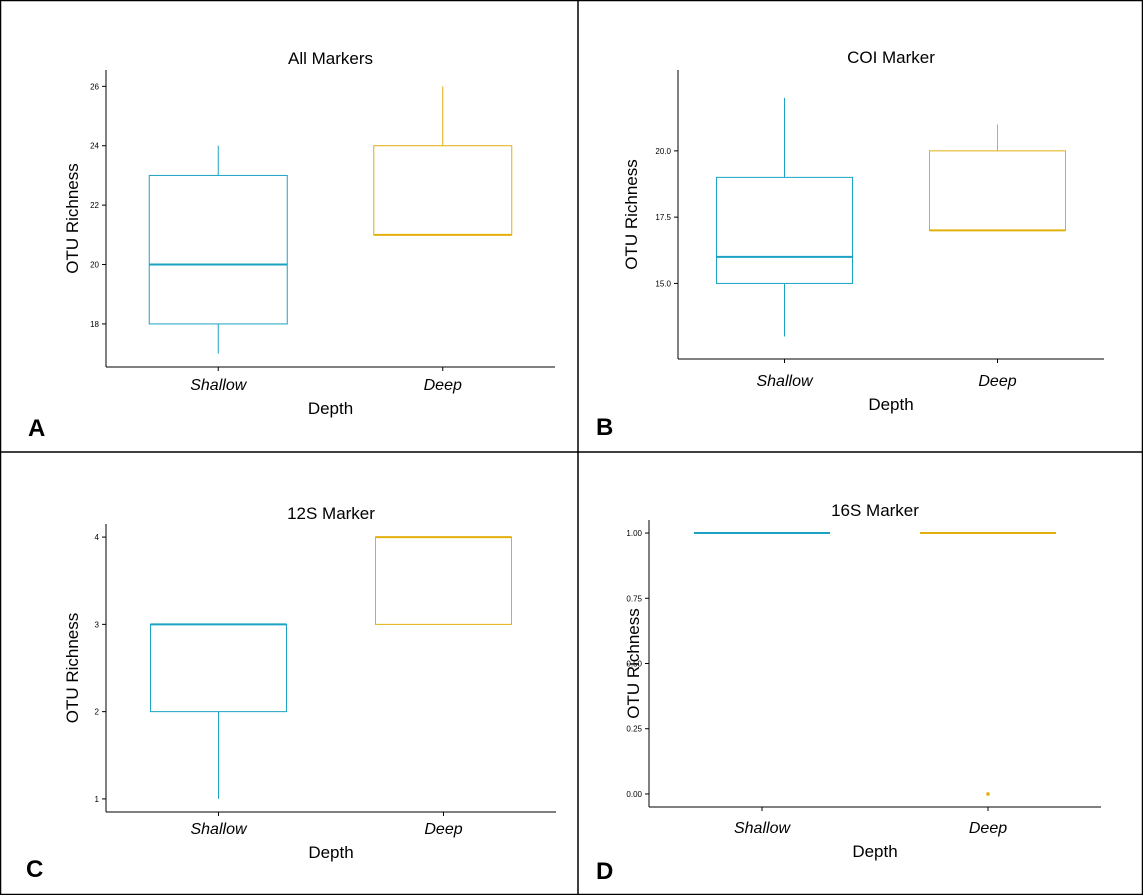 The image size is (1143, 895). What do you see at coordinates (634, 729) in the screenshot?
I see `y-tick-label: 0.25` at bounding box center [634, 729].